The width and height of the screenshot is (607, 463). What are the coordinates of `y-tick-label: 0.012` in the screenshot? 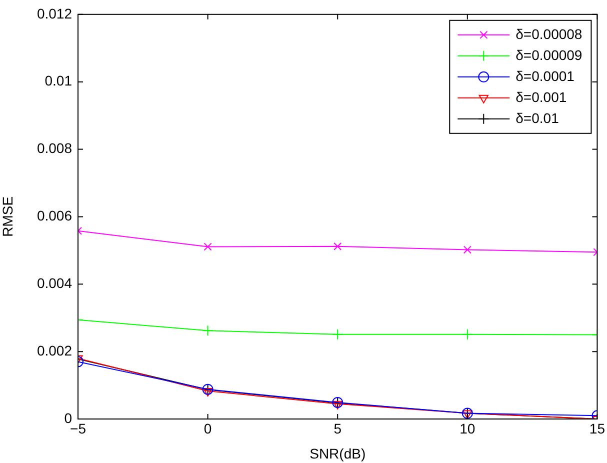 It's located at (54, 13).